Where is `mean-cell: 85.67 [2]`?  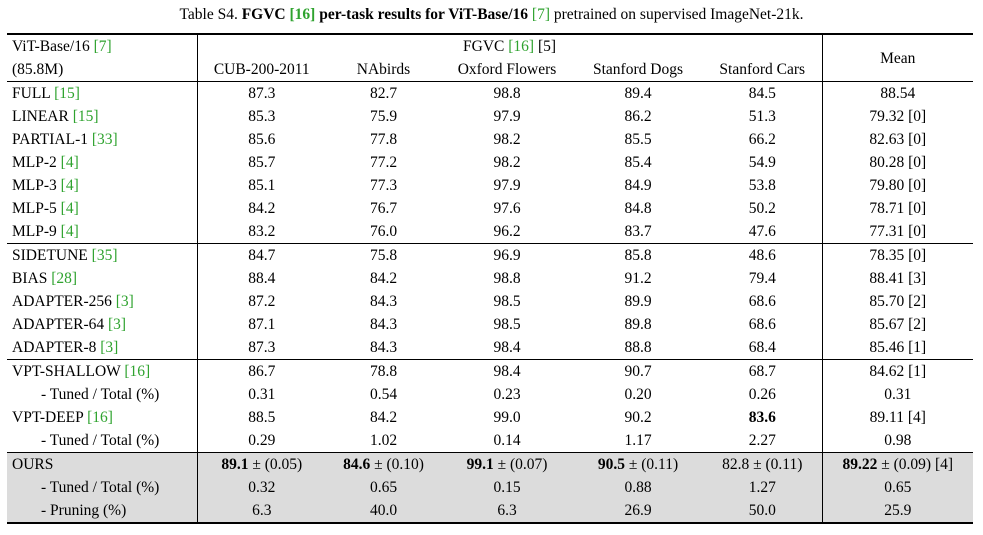 mean-cell: 85.67 [2] is located at coordinates (898, 324).